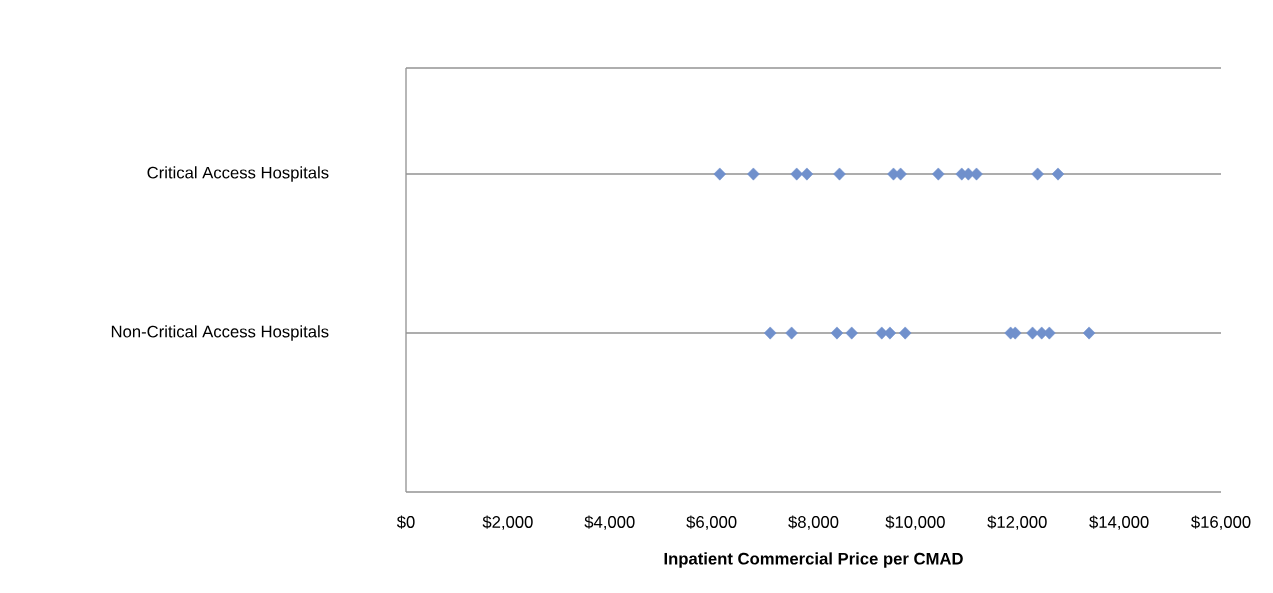 This screenshot has width=1273, height=593. What do you see at coordinates (915, 522) in the screenshot?
I see `x-tick-label: $10,000` at bounding box center [915, 522].